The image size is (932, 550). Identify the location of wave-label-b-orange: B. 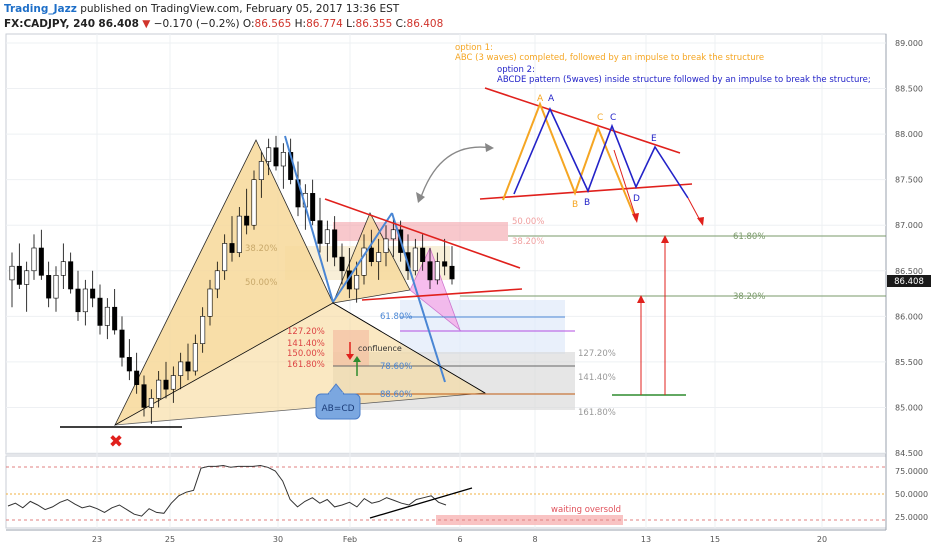
(575, 205).